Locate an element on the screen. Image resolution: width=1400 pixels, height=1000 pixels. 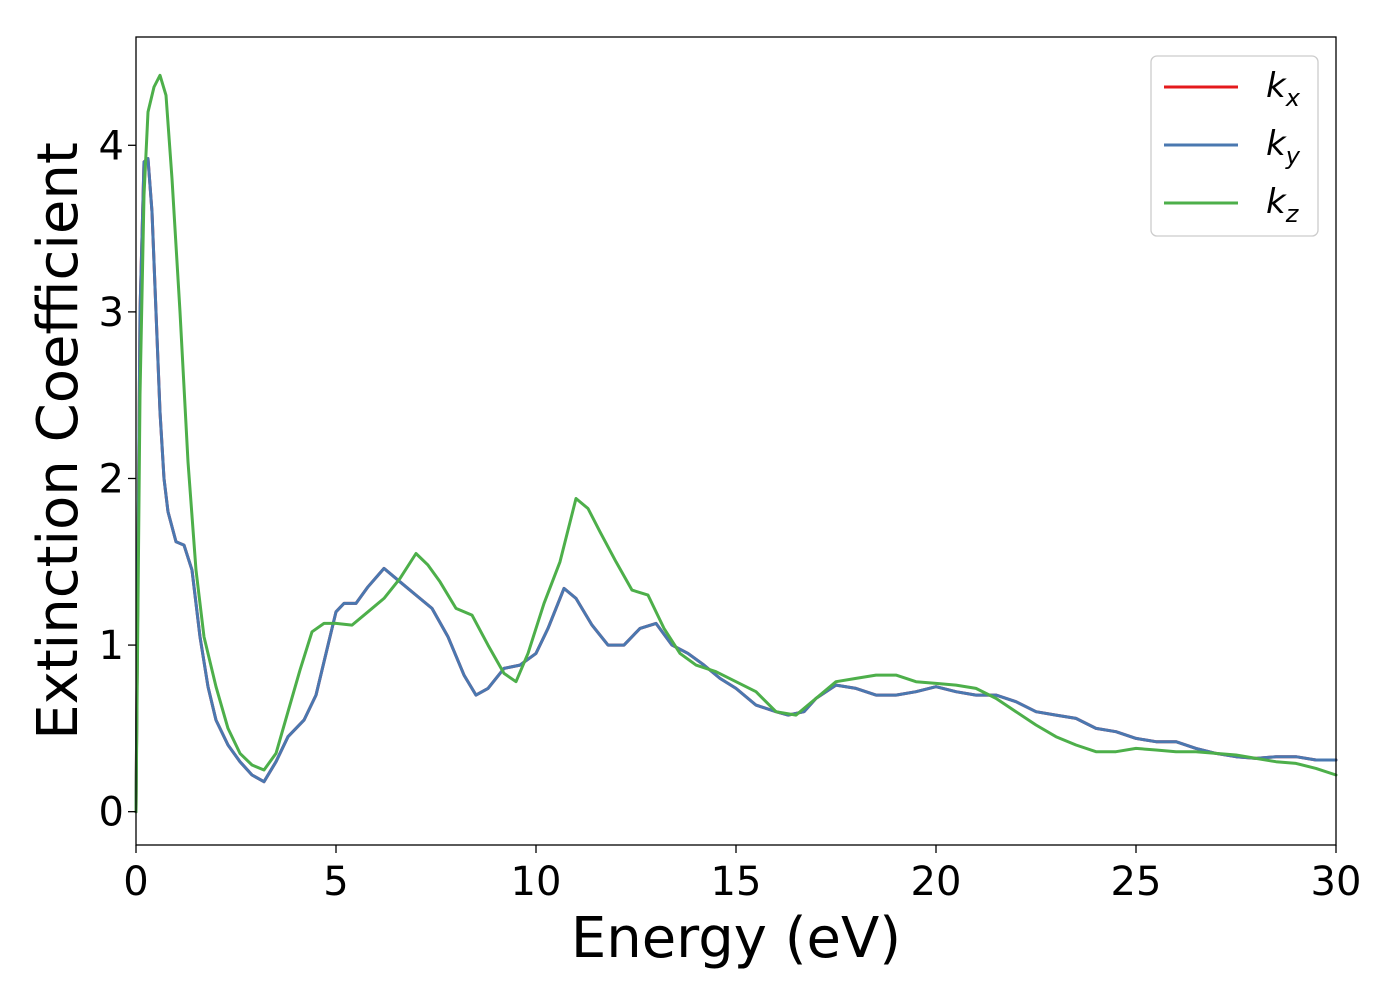
y-tick-label: 1 is located at coordinates (111, 646).